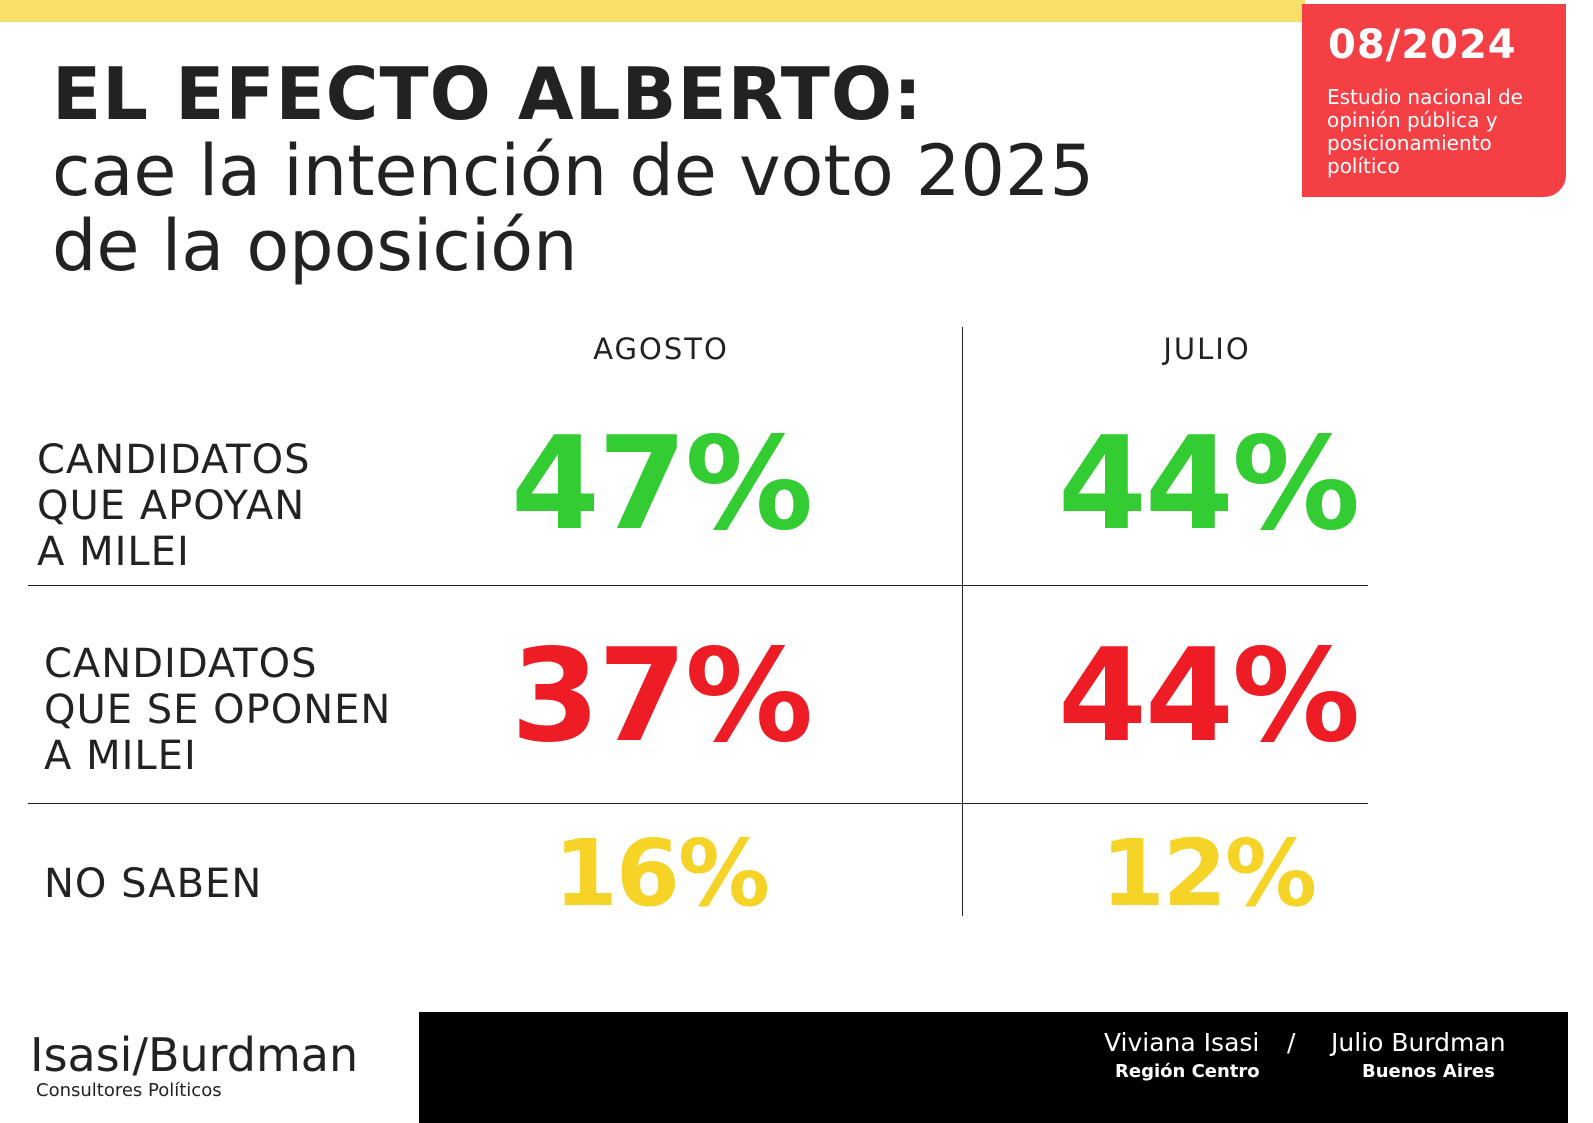 This screenshot has height=1123, width=1593. What do you see at coordinates (1187, 1071) in the screenshot?
I see `author-1-region: Región Centro` at bounding box center [1187, 1071].